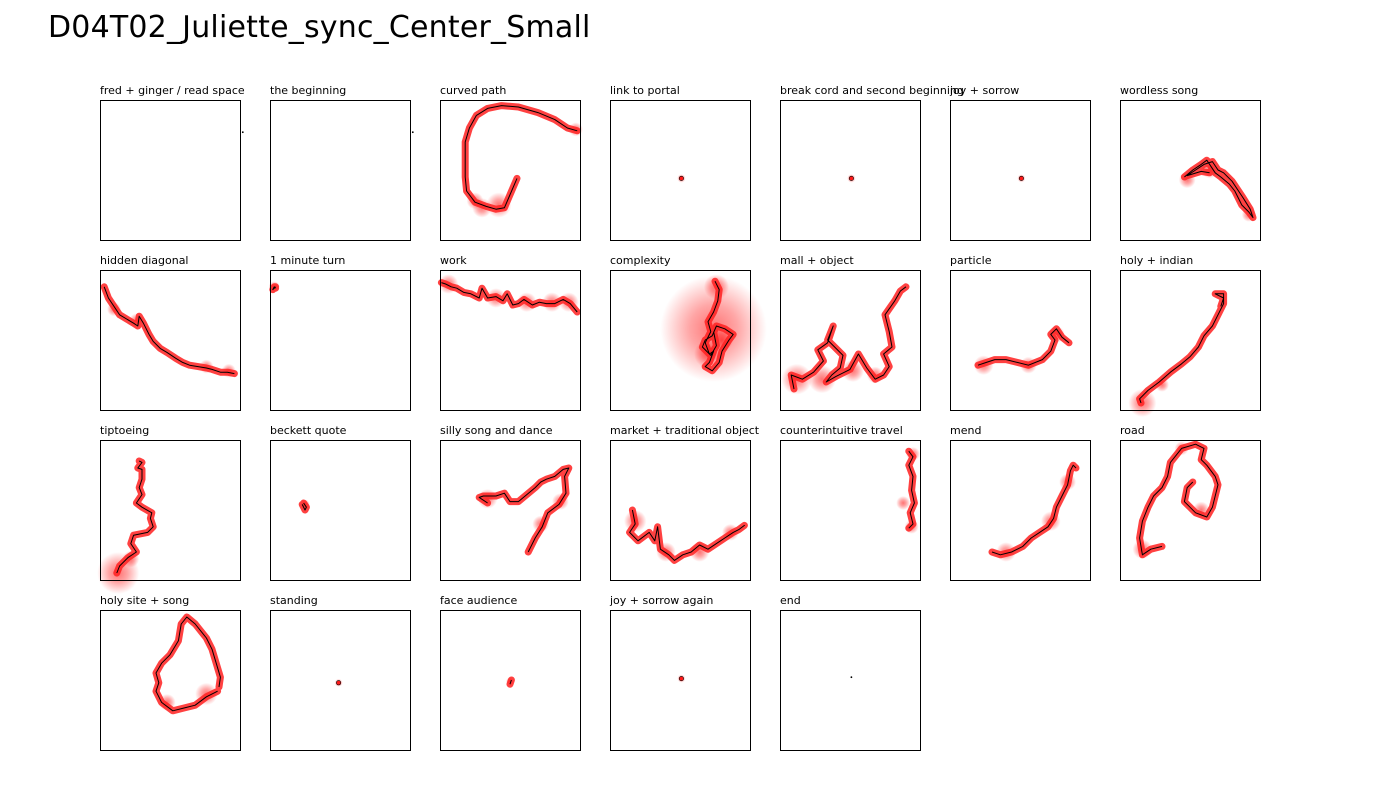  I want to click on panel-label: end, so click(790, 600).